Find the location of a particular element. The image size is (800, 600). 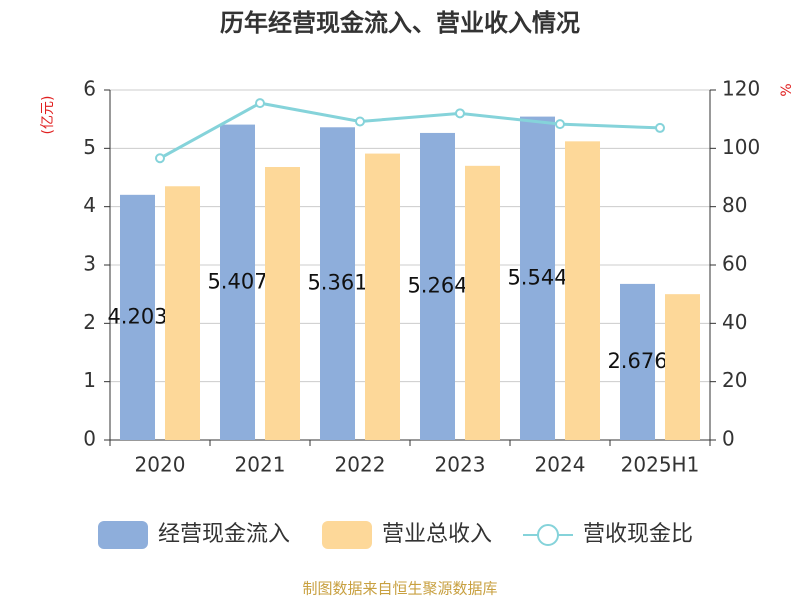

y-tick-label: 2 is located at coordinates (89, 322).